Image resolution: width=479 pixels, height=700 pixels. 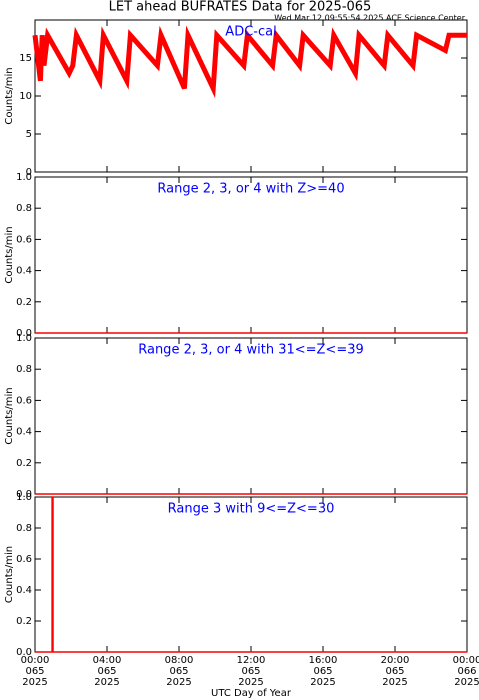 What do you see at coordinates (29, 172) in the screenshot?
I see `y-tick-label: 0` at bounding box center [29, 172].